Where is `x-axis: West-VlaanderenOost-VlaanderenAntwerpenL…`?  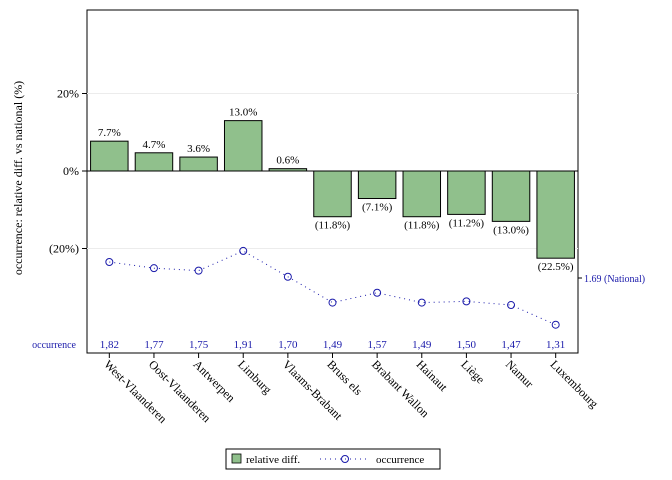 x-axis: West-VlaanderenOost-VlaanderenAntwerpenL… is located at coordinates (351, 389).